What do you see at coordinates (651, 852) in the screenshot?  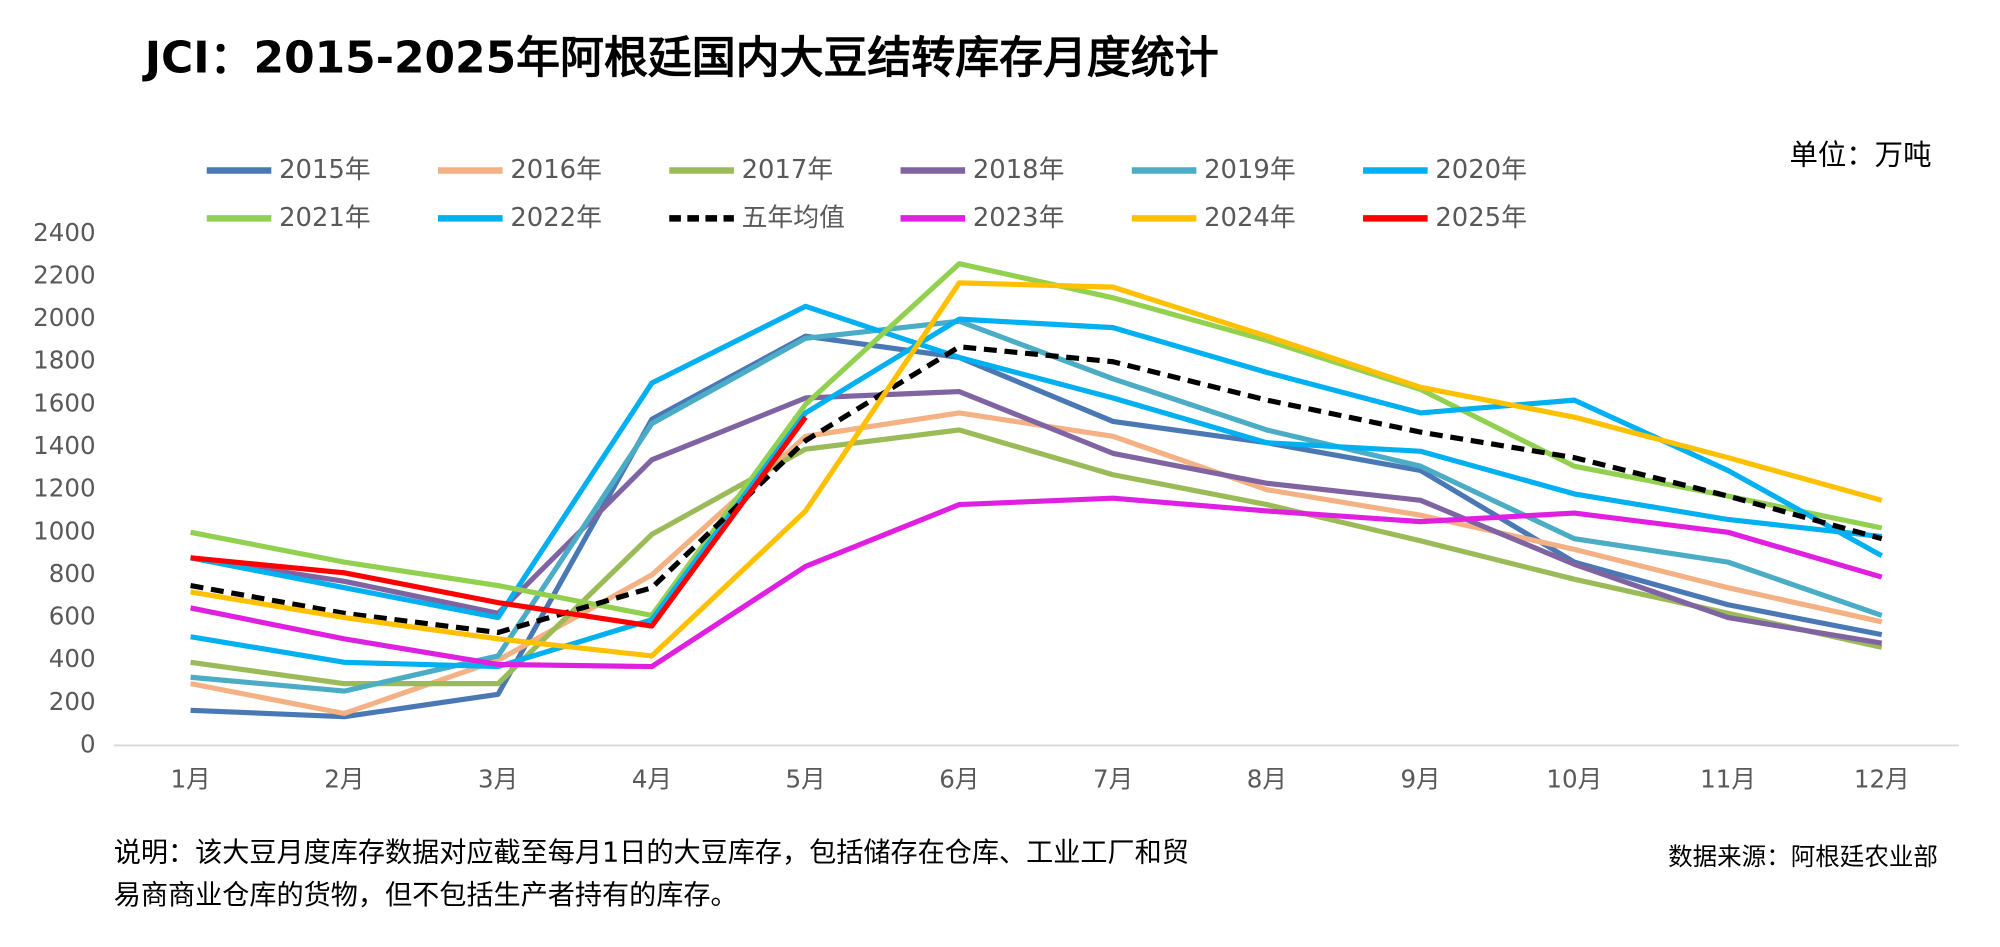 I see `note-line: 说明：该大豆月度库存数据对应截至每月1日的大豆库存，包括储存在仓库、工业工厂和贸` at bounding box center [651, 852].